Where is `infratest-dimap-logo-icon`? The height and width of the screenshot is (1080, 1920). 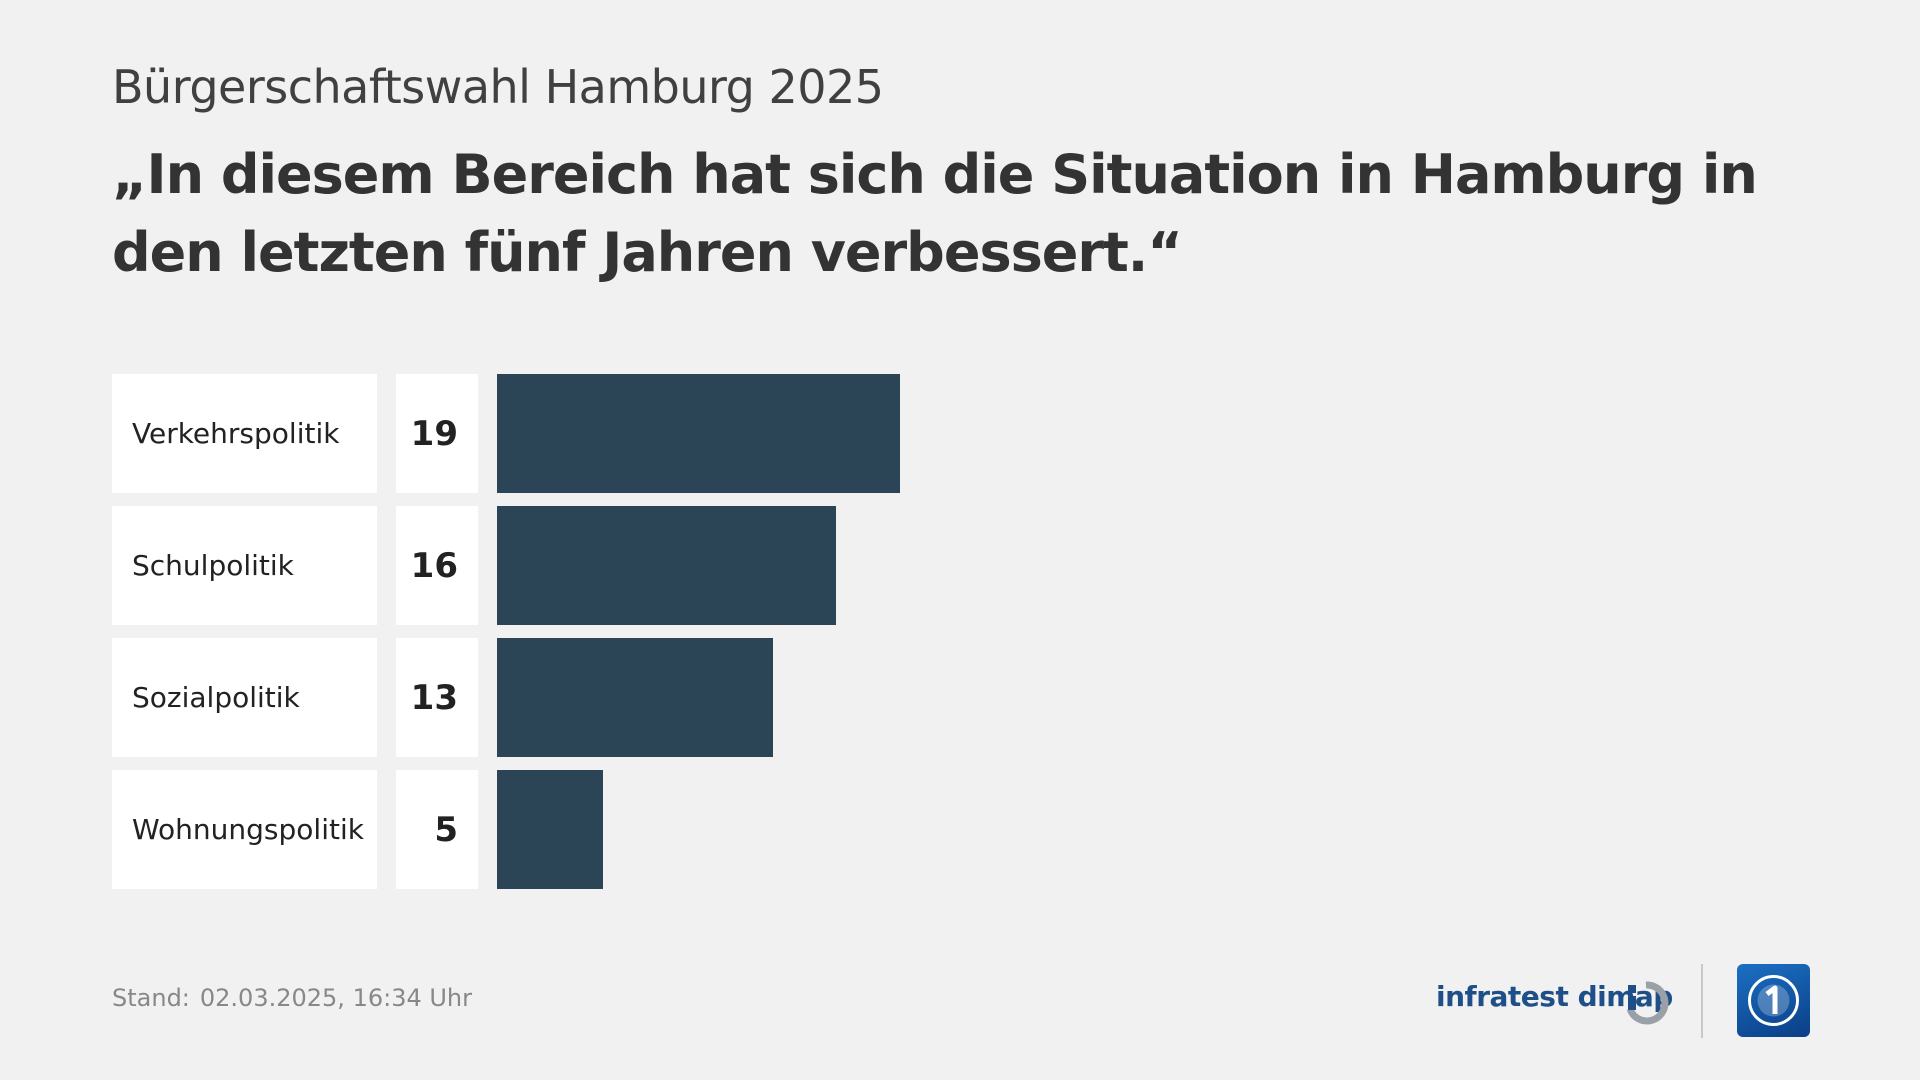 infratest-dimap-logo-icon is located at coordinates (1647, 1003).